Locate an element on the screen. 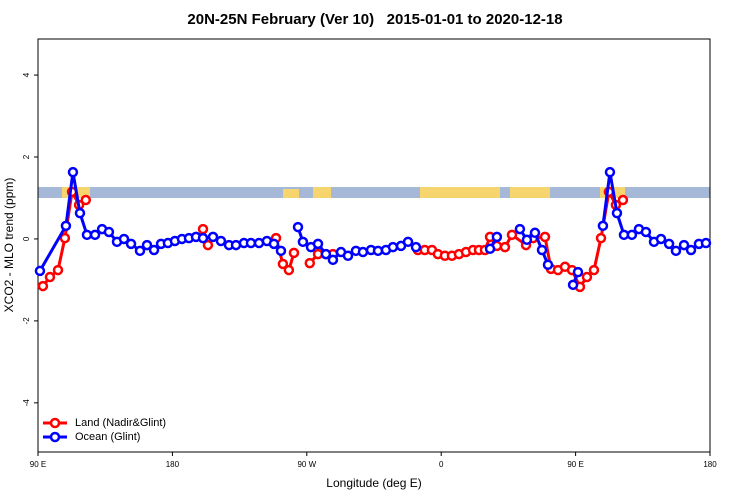 Image resolution: width=750 pixels, height=500 pixels. x-axis-label: Longitude (deg E) is located at coordinates (373, 483).